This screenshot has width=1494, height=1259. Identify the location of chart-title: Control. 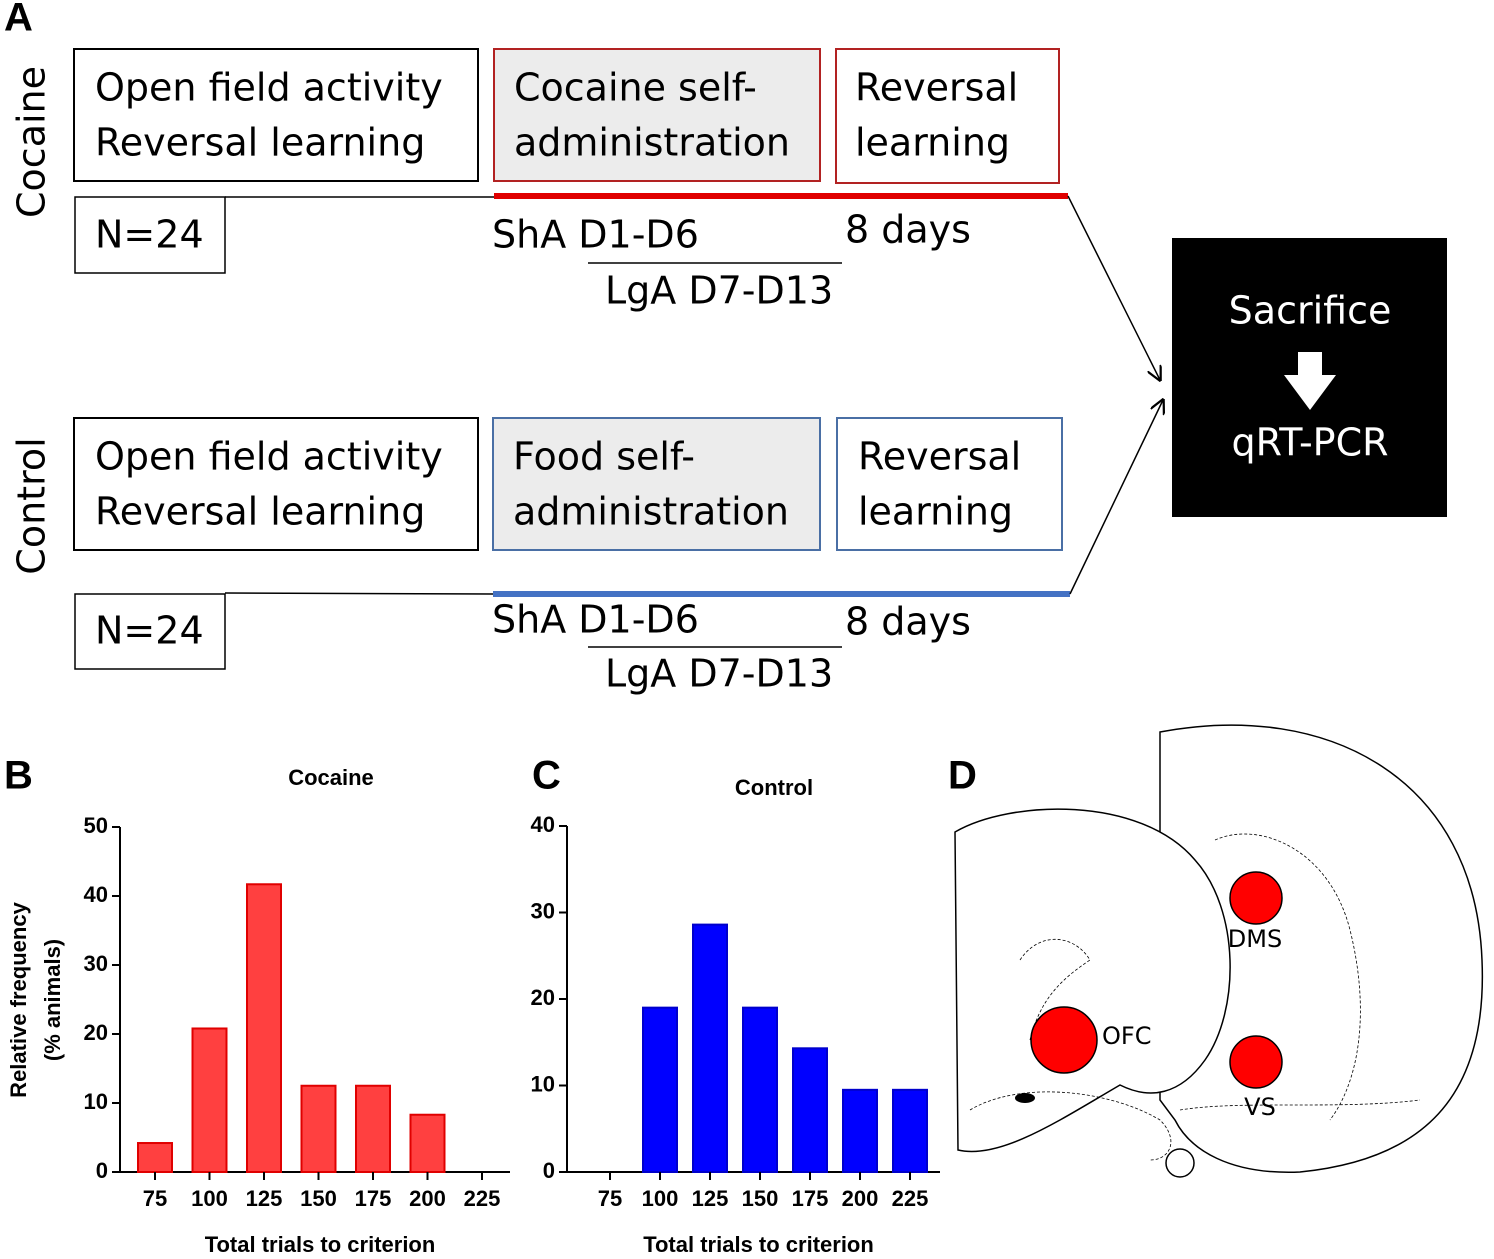
(774, 787).